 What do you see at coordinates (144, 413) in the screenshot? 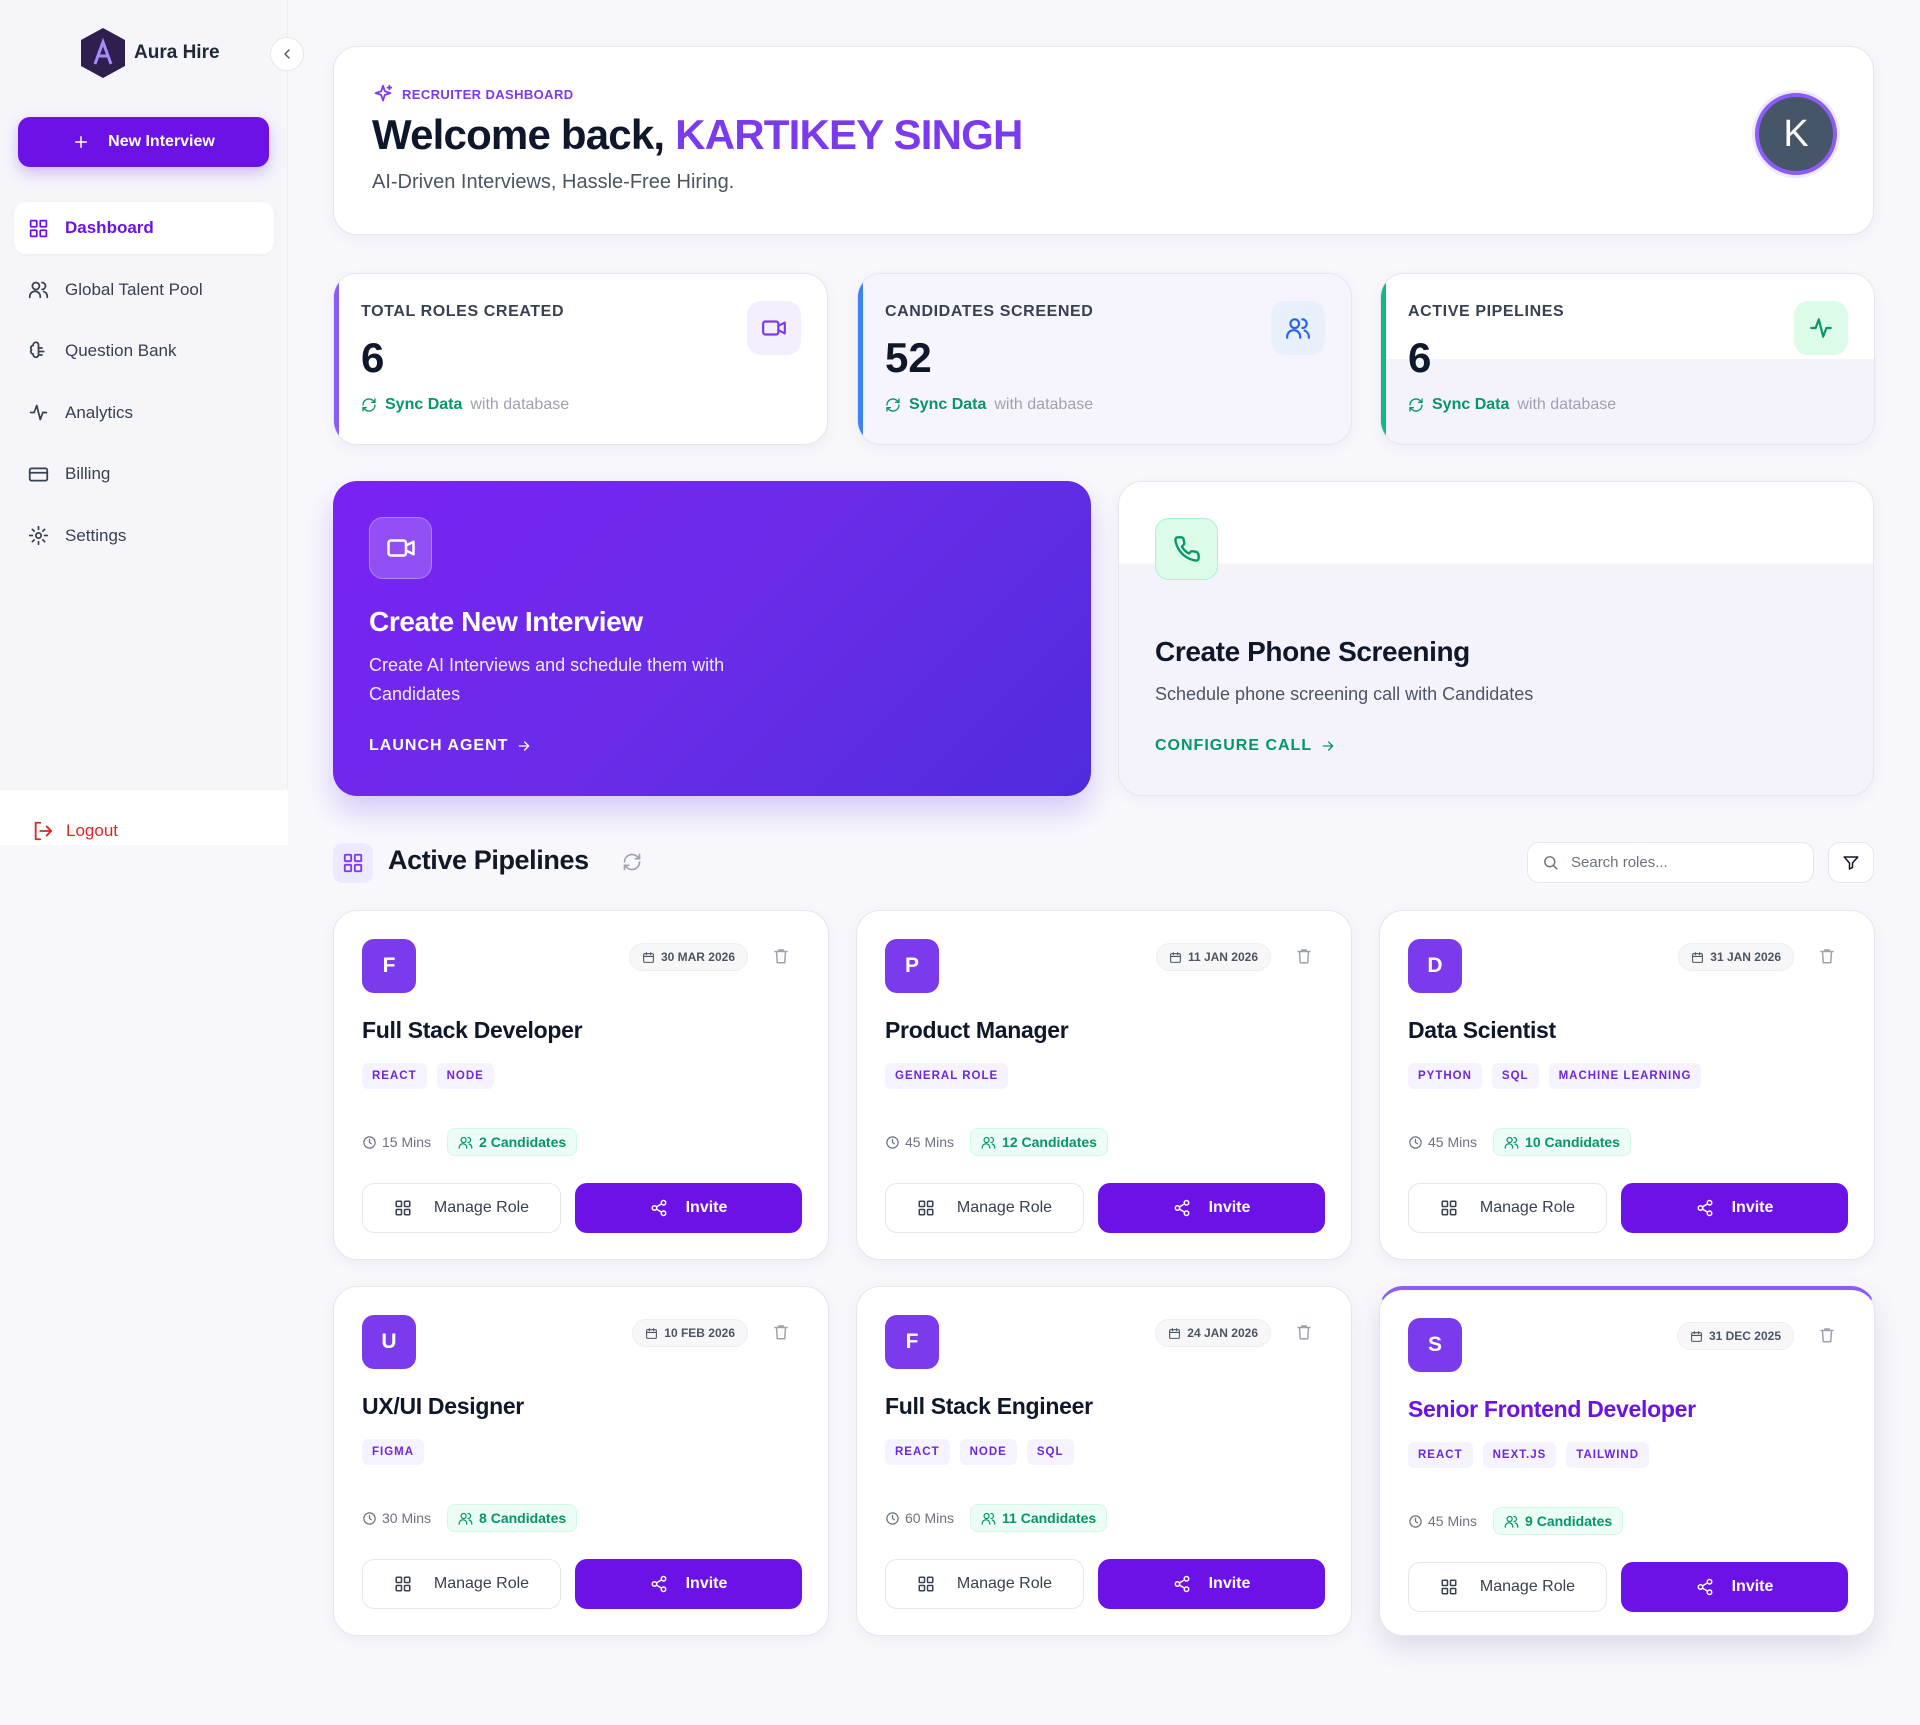
I see `nav-item: Analytics` at bounding box center [144, 413].